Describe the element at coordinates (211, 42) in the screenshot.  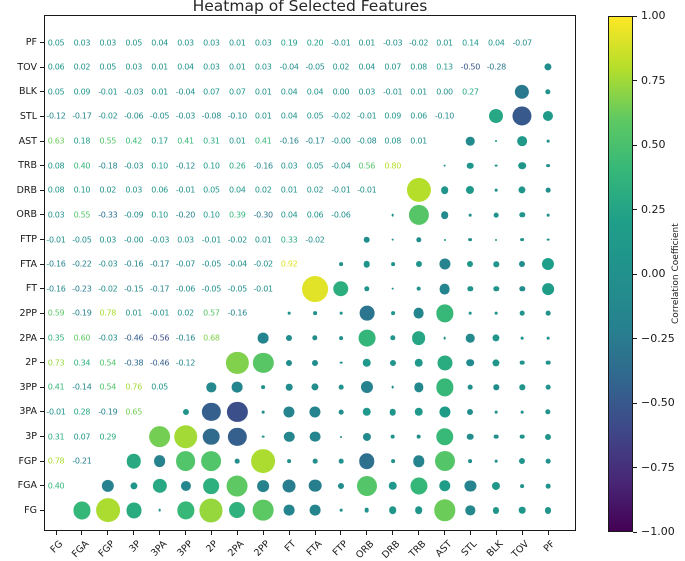
I see `corr-text-PF-2P: 0.03` at that location.